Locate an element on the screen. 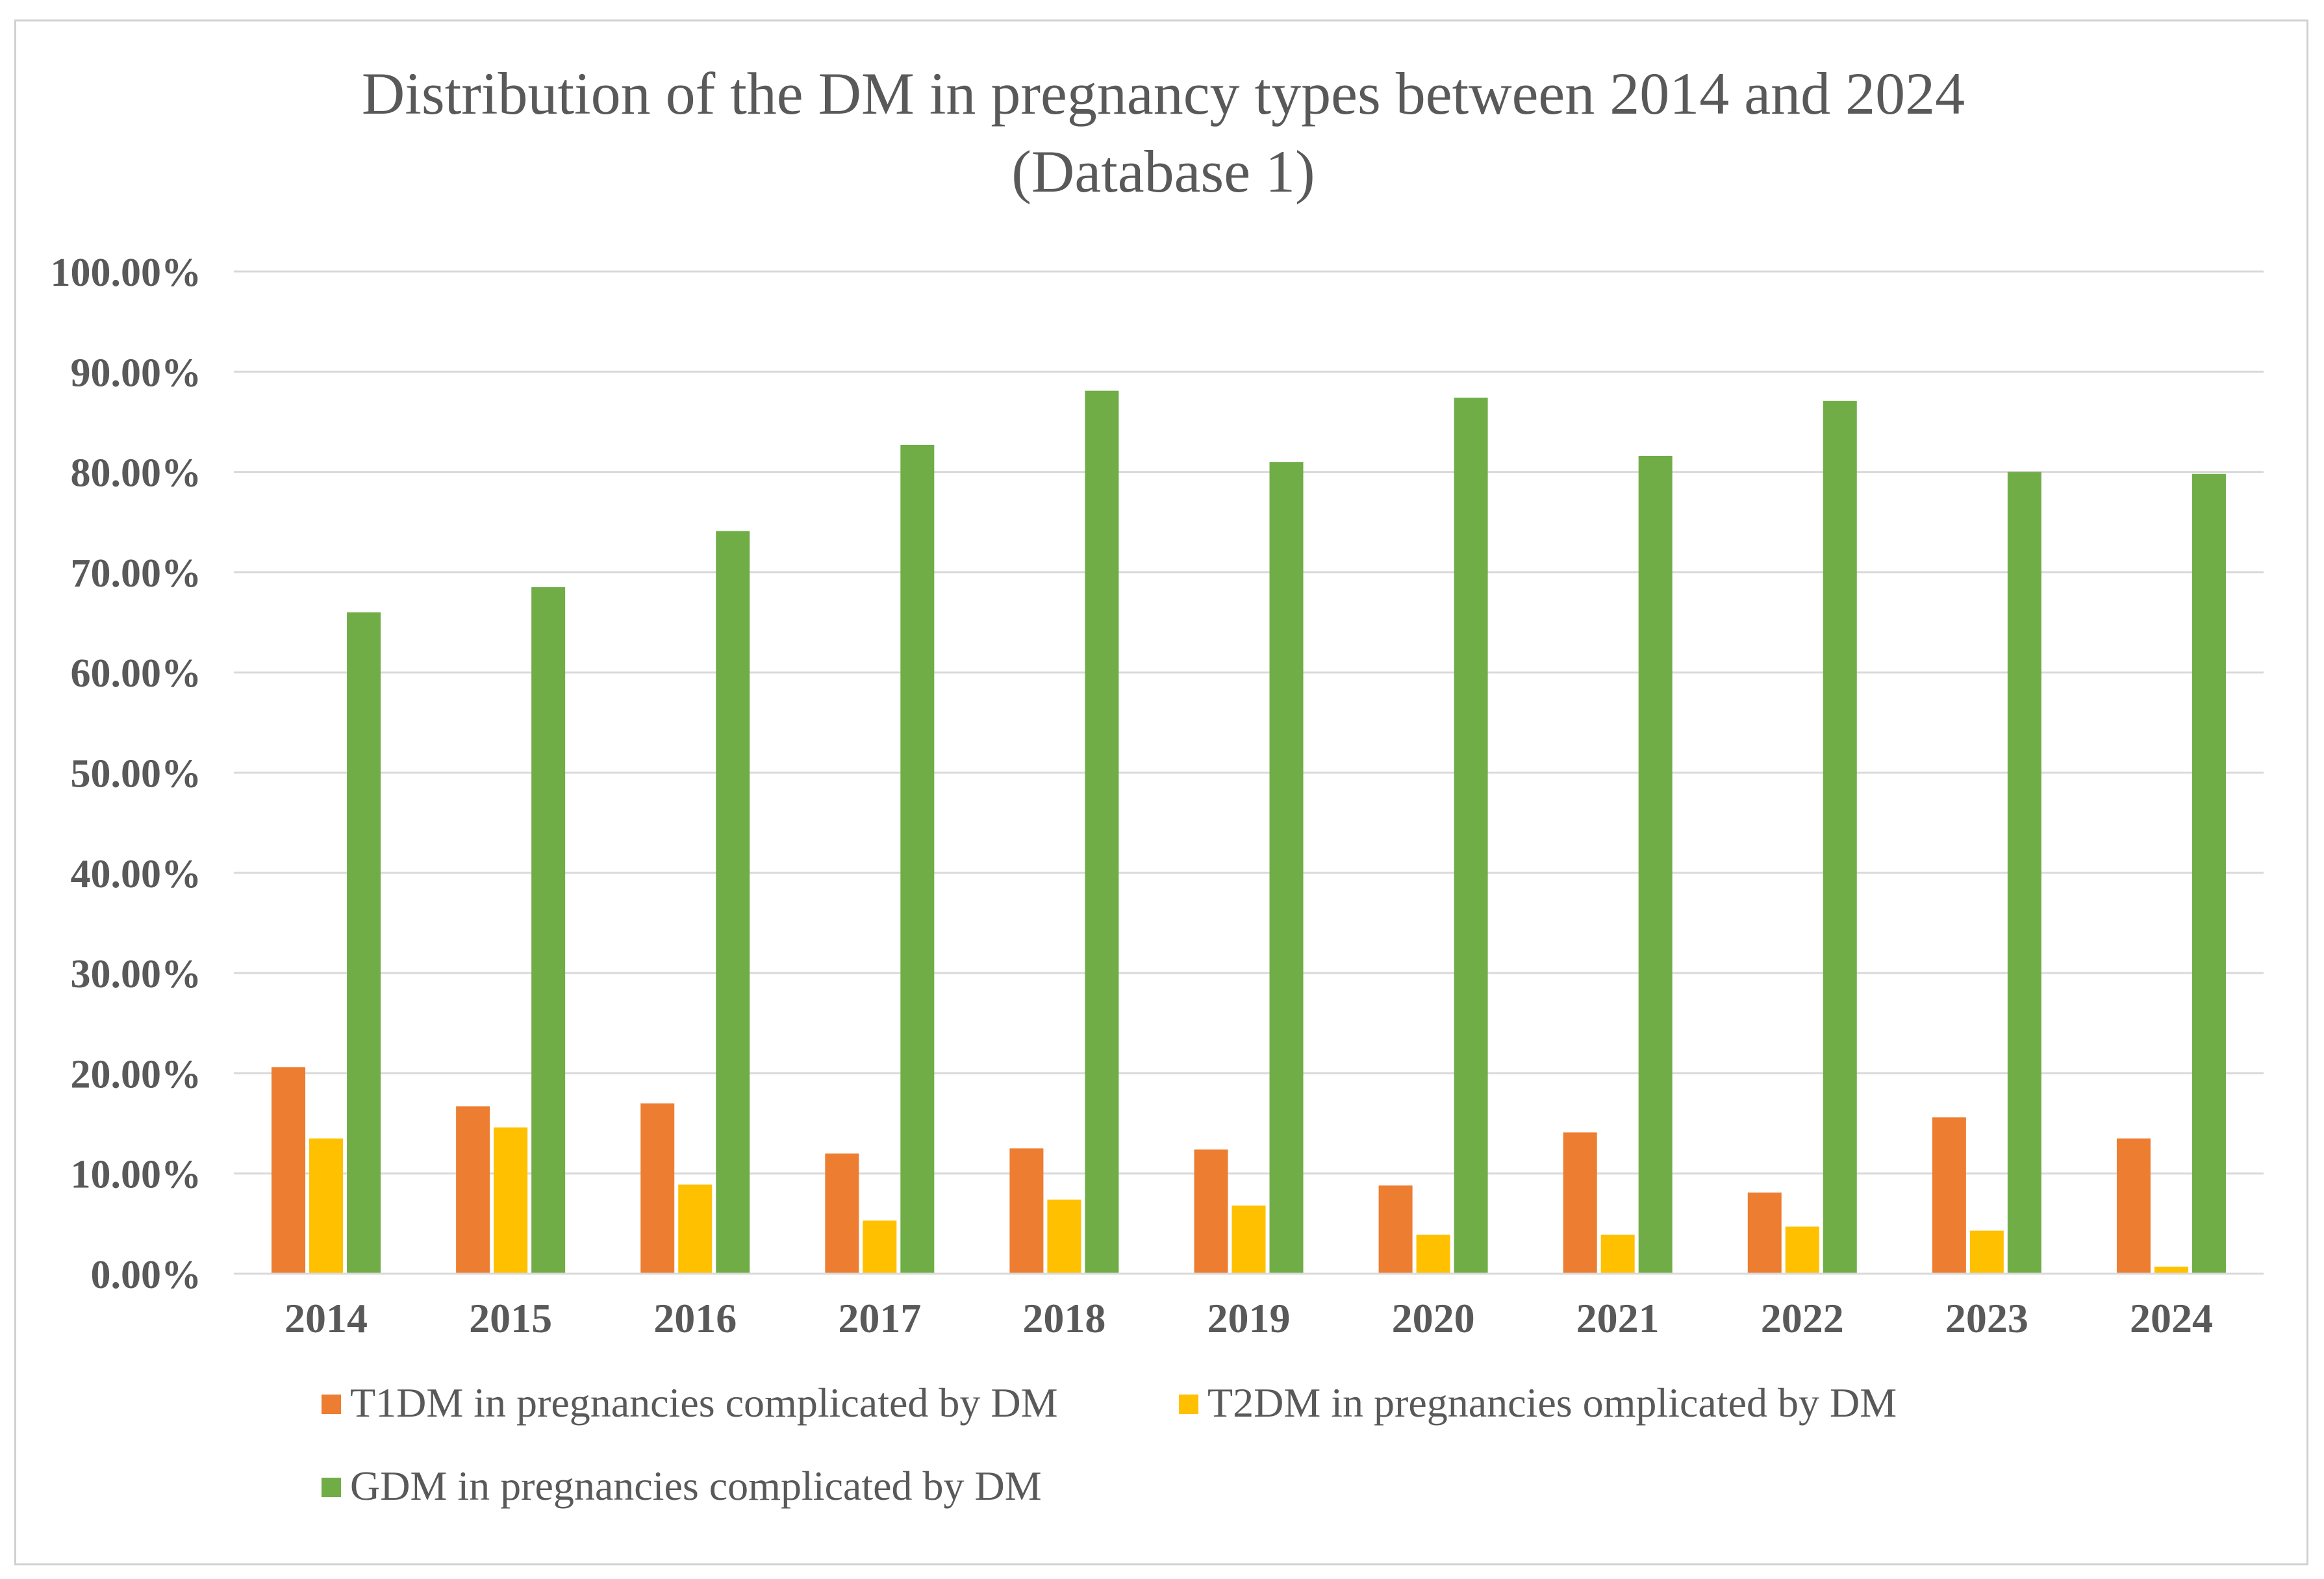  bar-t1dm-2020 is located at coordinates (1396, 1229).